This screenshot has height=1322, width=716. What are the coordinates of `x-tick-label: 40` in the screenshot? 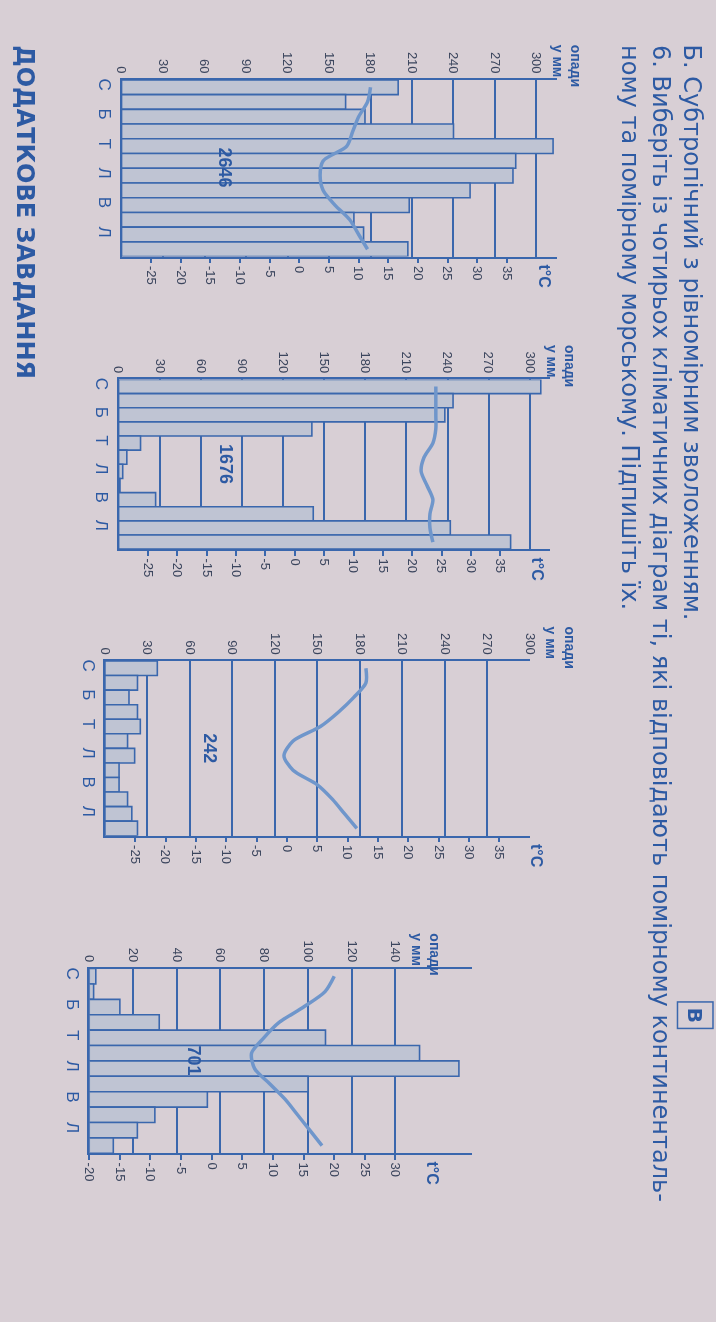 It's located at (177, 955).